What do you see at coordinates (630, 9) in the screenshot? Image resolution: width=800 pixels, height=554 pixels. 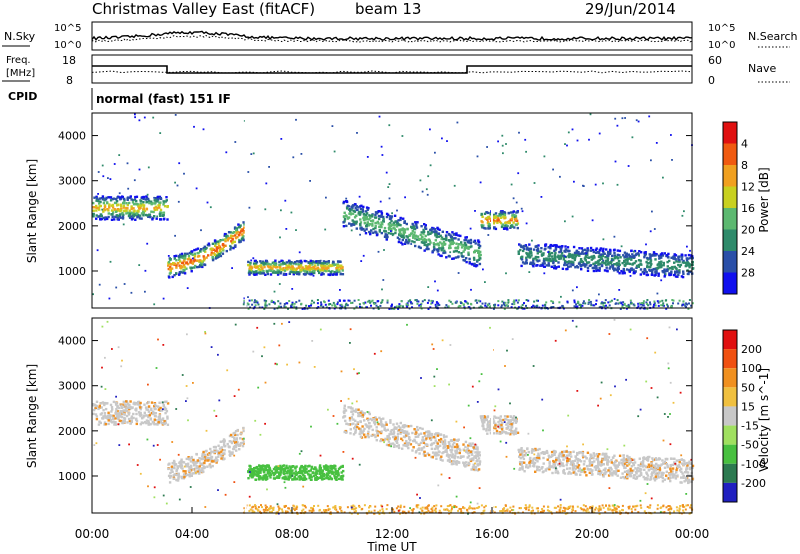 I see `date-label: 29/Jun/2014` at bounding box center [630, 9].